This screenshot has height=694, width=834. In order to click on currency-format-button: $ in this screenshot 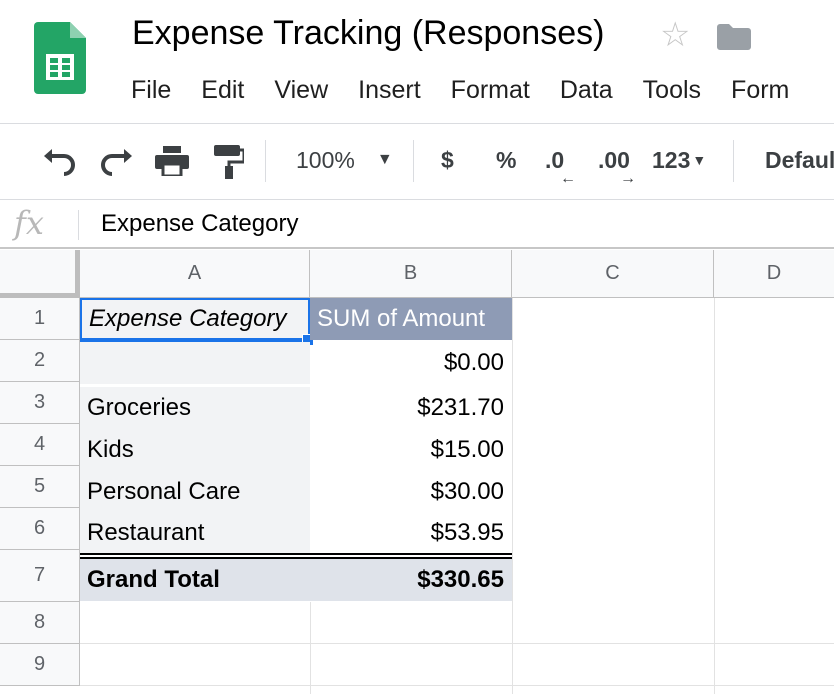, I will do `click(447, 159)`.